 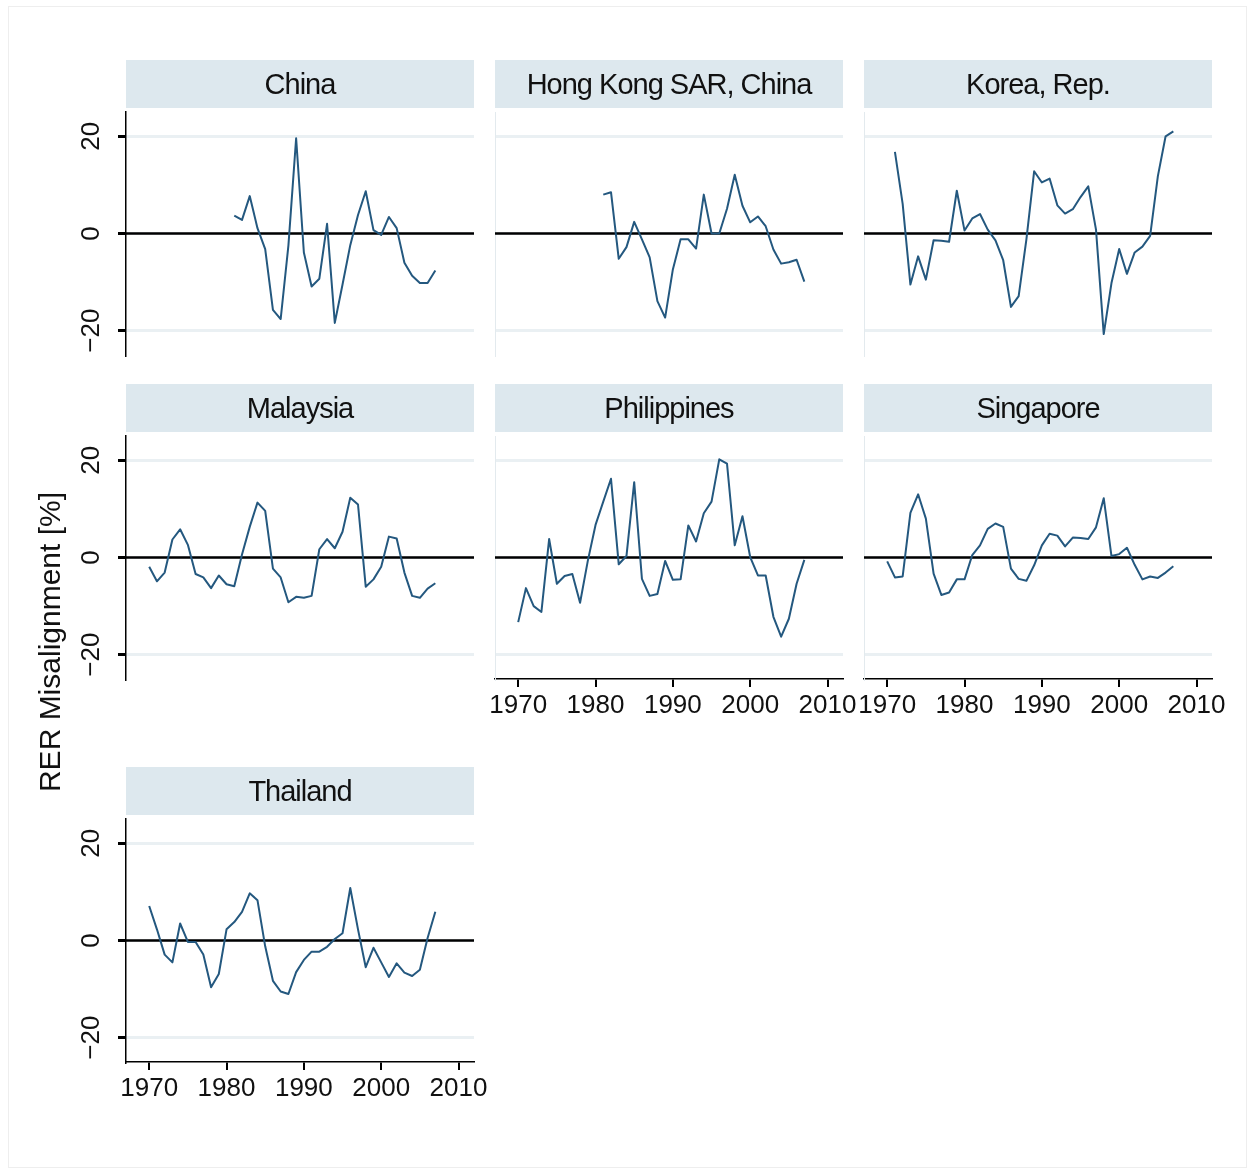 What do you see at coordinates (300, 791) in the screenshot?
I see `chart-title: Thailand` at bounding box center [300, 791].